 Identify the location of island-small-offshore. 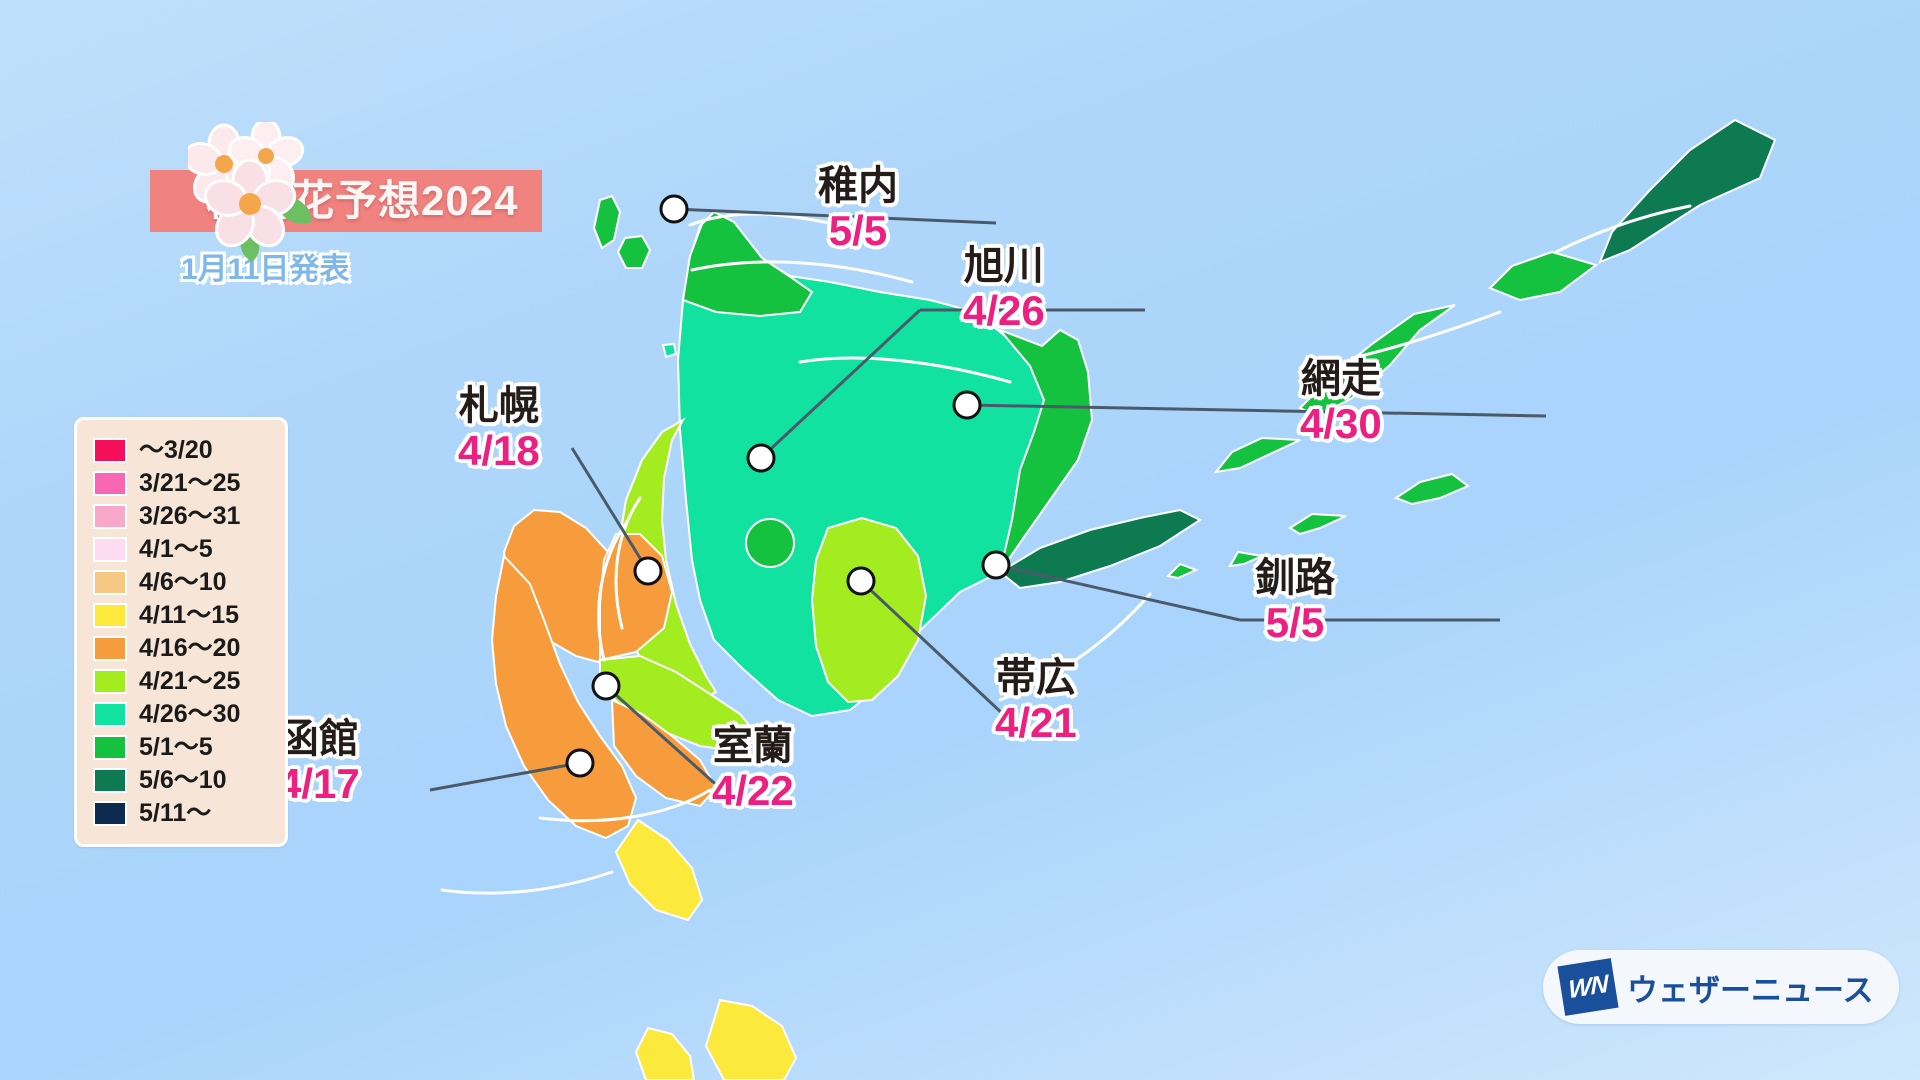
(1182, 571).